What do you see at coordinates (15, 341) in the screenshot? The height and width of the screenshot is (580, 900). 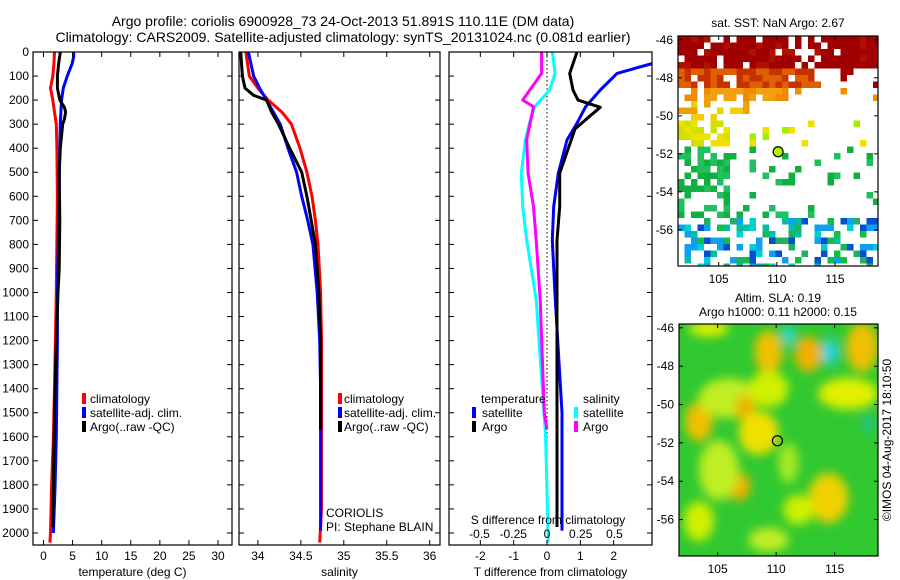 I see `depth-tick-label: 1200` at bounding box center [15, 341].